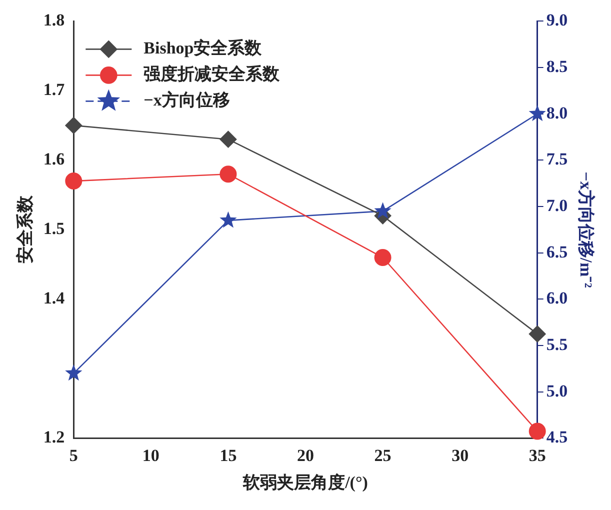 The height and width of the screenshot is (510, 611). Describe the element at coordinates (557, 252) in the screenshot. I see `y2-tick-label: 6.5` at that location.